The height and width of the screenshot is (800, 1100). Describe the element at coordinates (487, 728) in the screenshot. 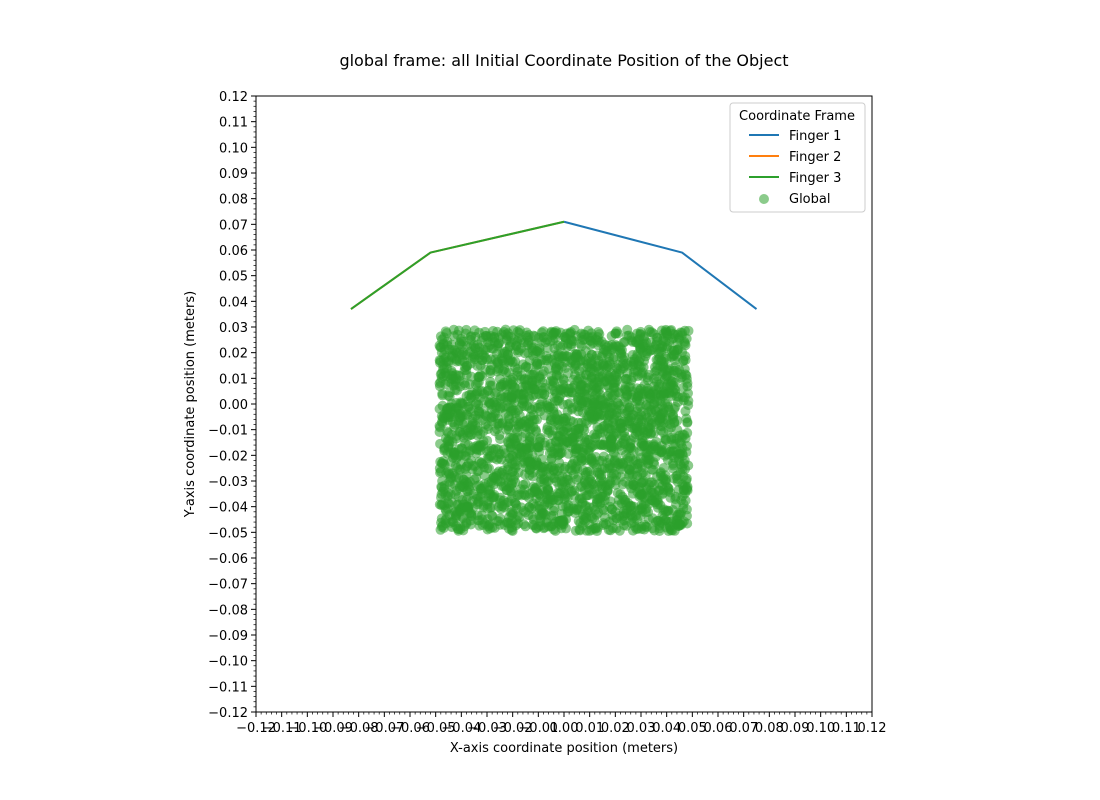

I see `x-tick-label: −0.03` at that location.